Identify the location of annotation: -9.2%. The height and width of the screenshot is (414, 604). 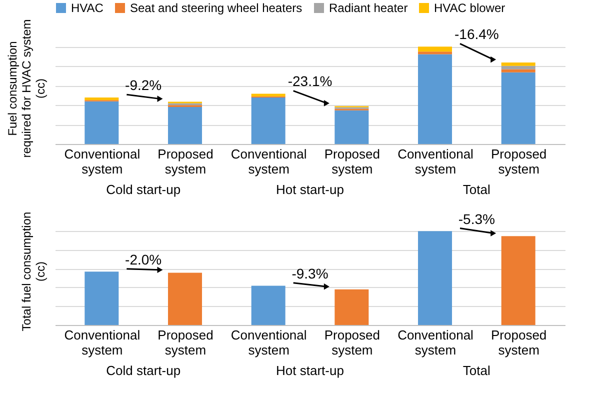
(143, 84).